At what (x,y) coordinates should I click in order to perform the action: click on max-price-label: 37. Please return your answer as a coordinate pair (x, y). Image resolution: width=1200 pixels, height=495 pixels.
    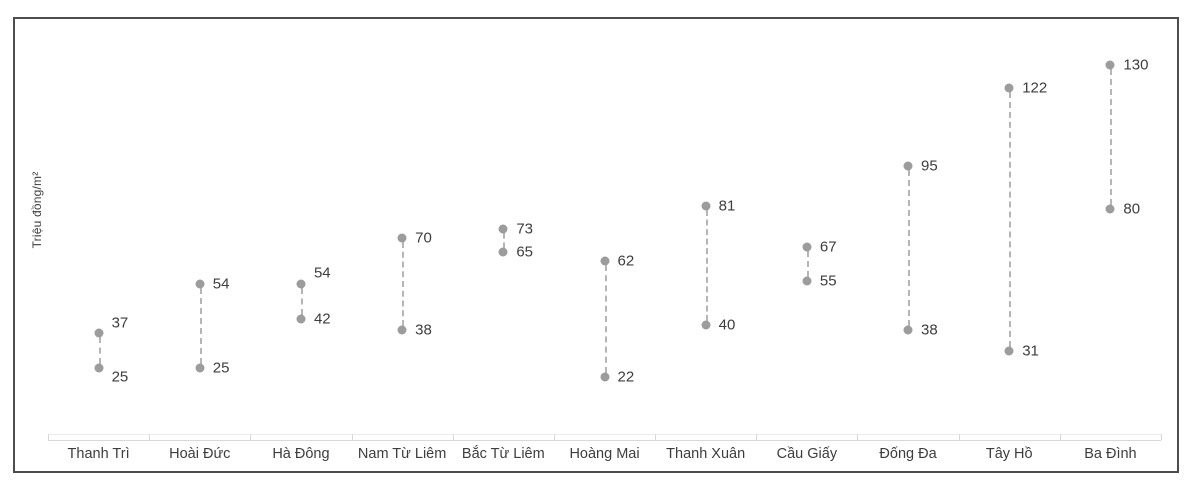
    Looking at the image, I should click on (120, 323).